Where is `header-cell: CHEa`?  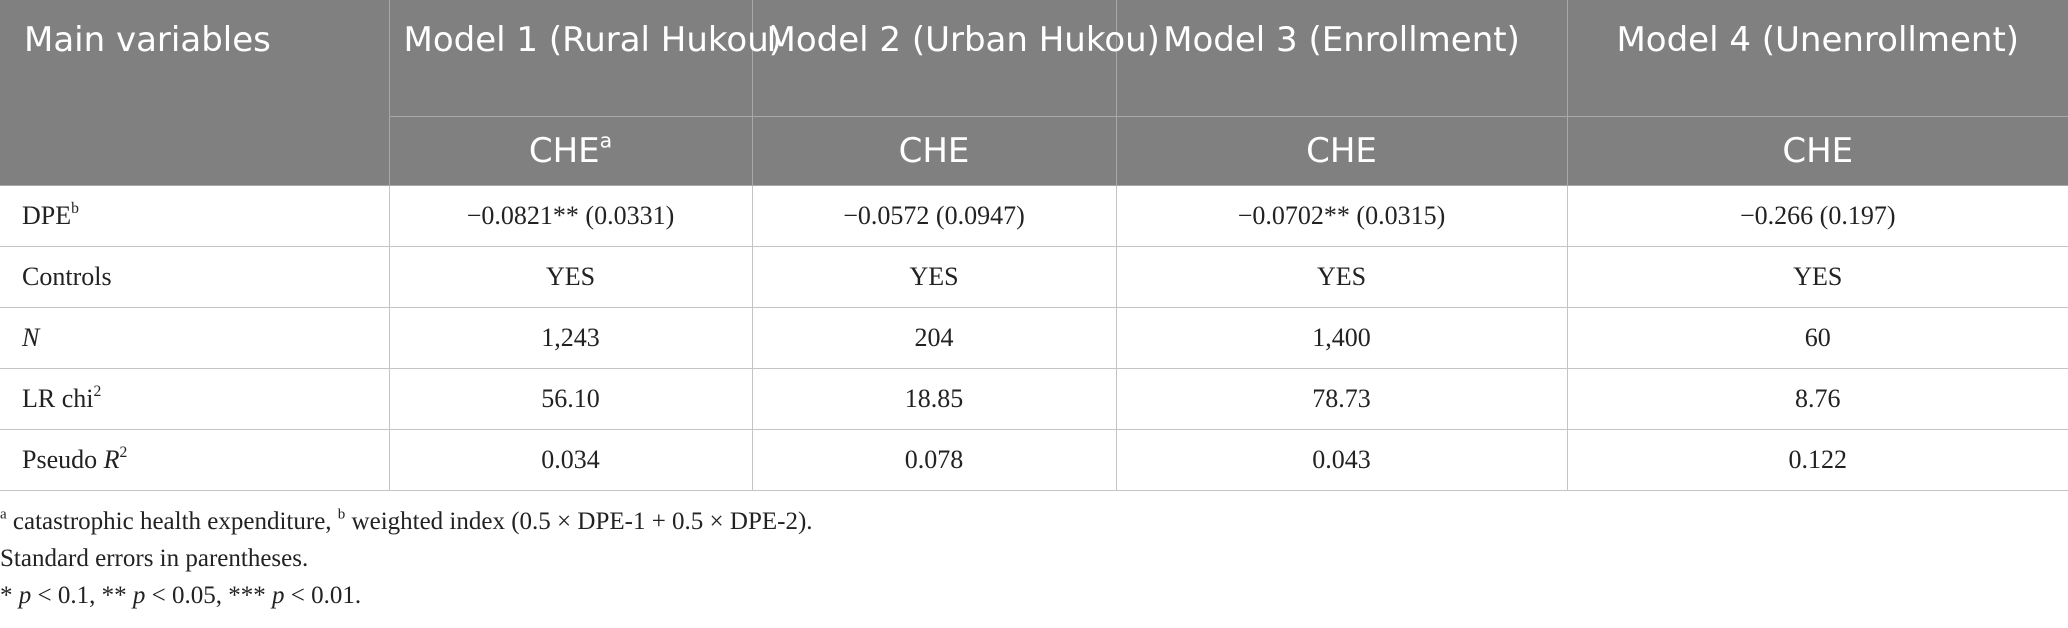 header-cell: CHEa is located at coordinates (570, 151).